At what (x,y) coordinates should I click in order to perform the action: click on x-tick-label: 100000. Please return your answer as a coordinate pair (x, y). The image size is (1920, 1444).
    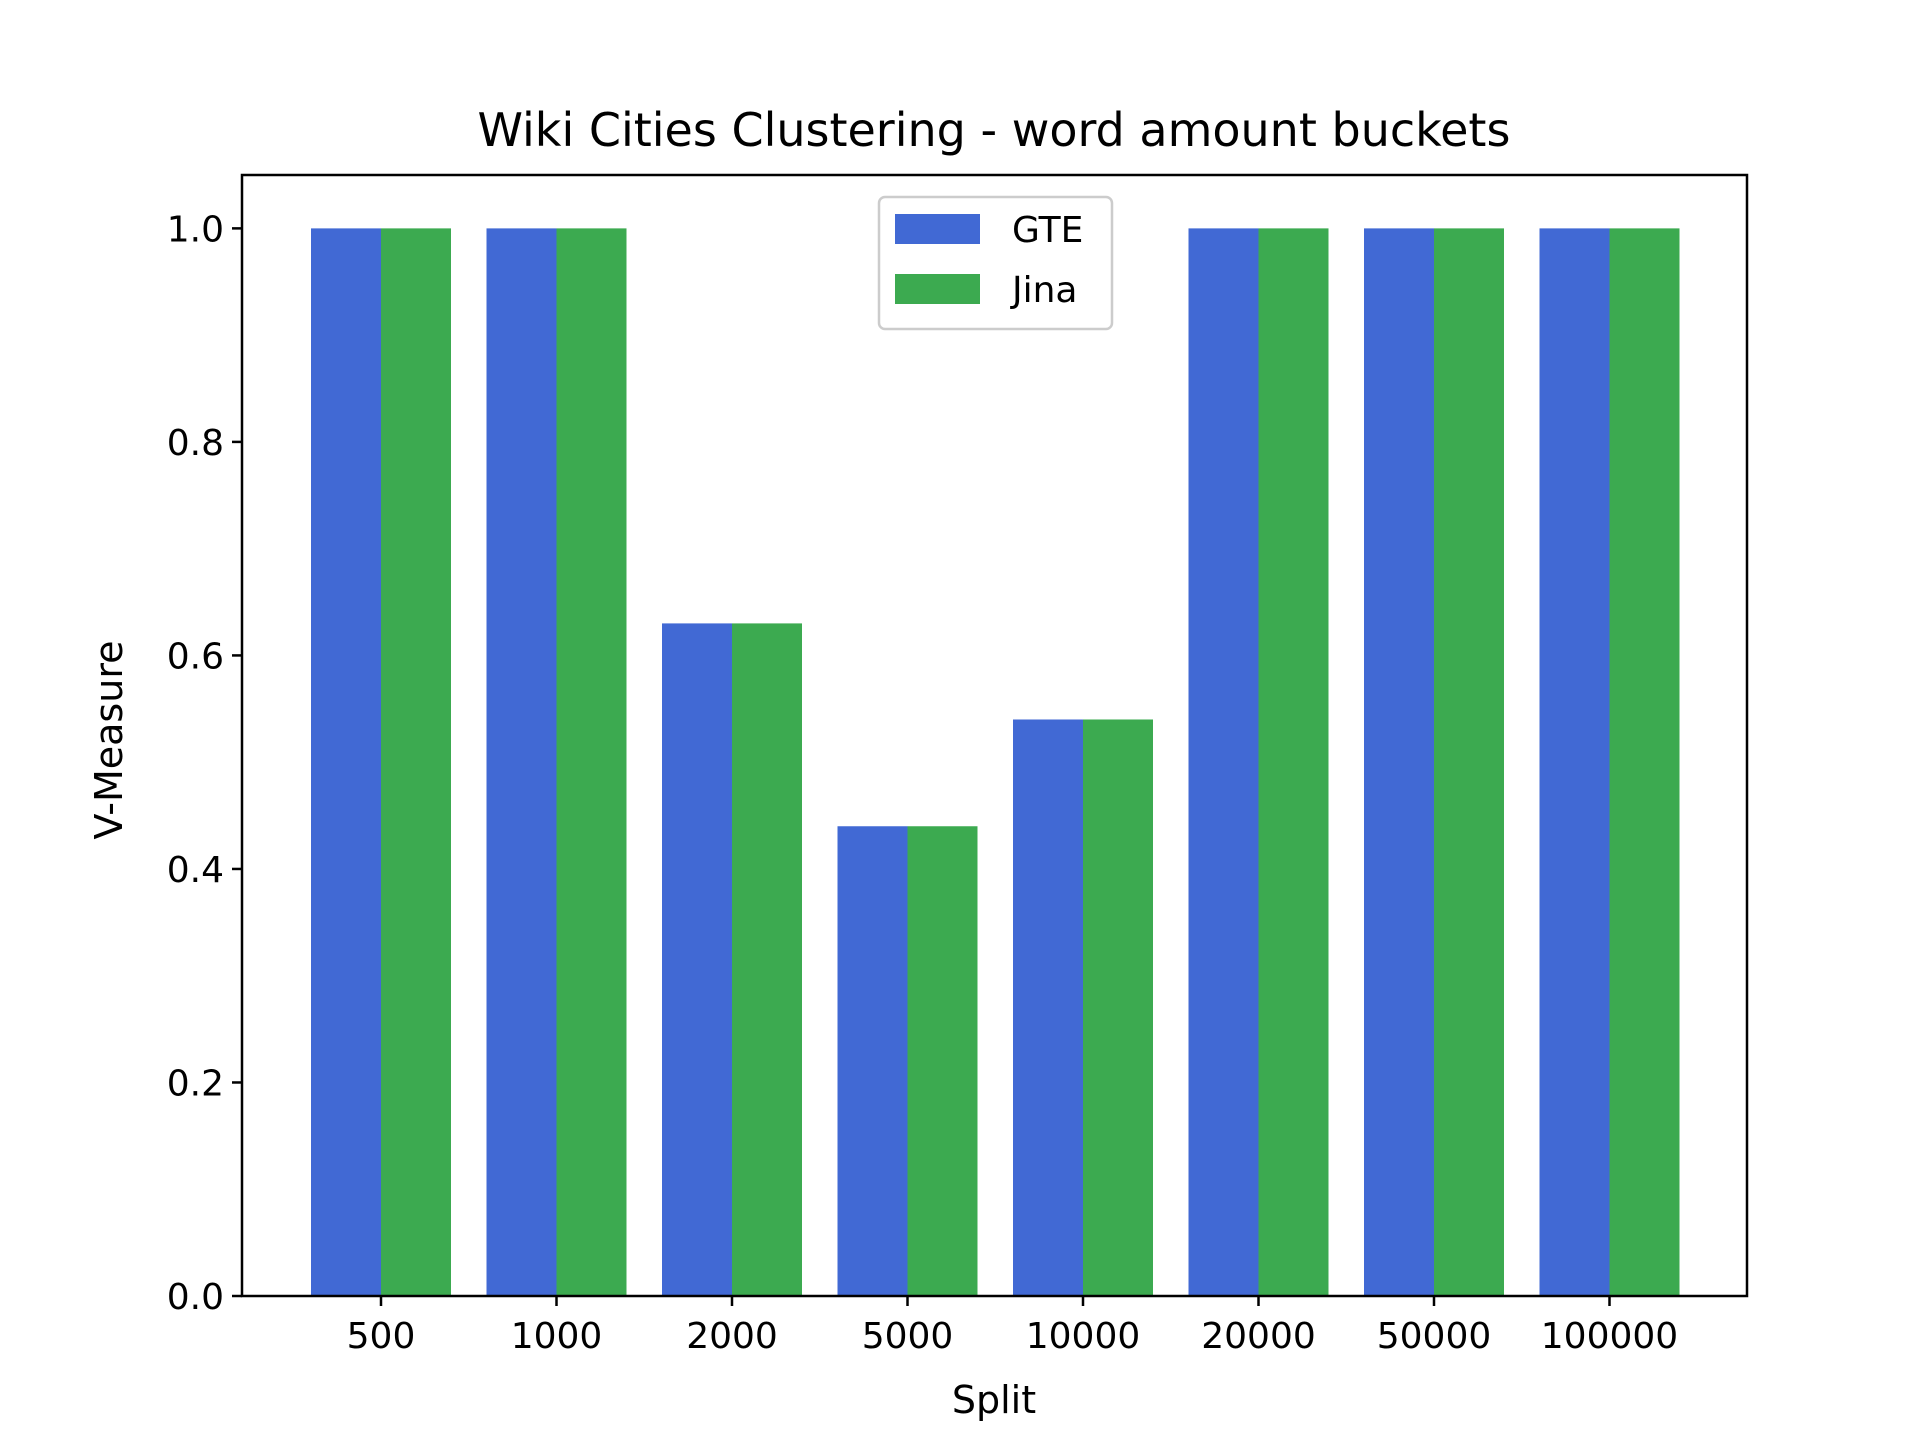
    Looking at the image, I should click on (1609, 1336).